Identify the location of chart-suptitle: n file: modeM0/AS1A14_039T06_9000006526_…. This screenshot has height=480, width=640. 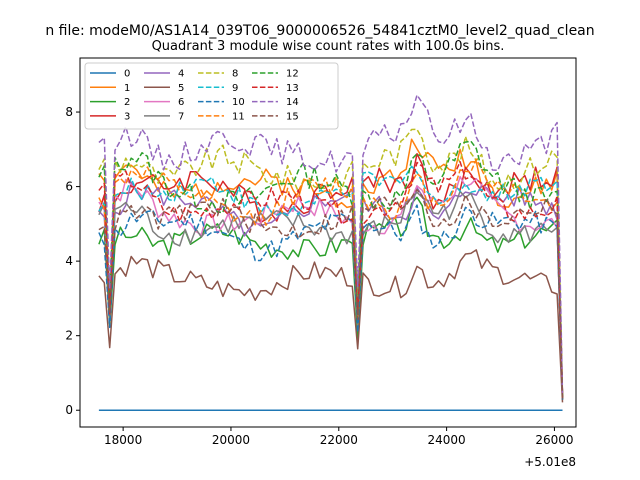
(319, 31).